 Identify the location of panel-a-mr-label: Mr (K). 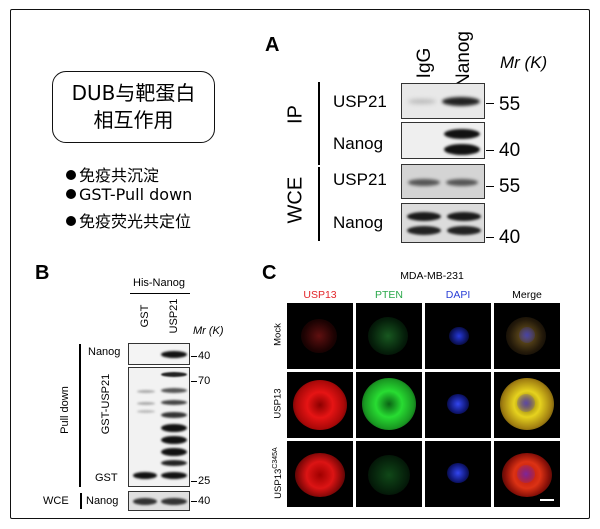
(524, 62).